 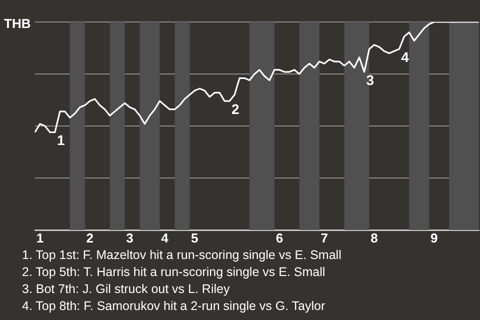 What do you see at coordinates (90, 238) in the screenshot?
I see `x-tick-label: 2` at bounding box center [90, 238].